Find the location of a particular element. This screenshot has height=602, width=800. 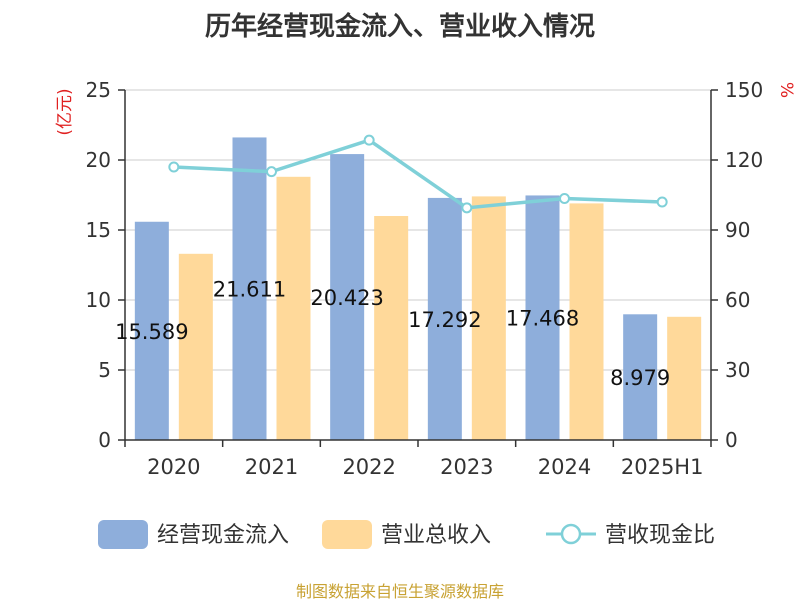

x-tick-label: 2023 is located at coordinates (466, 467).